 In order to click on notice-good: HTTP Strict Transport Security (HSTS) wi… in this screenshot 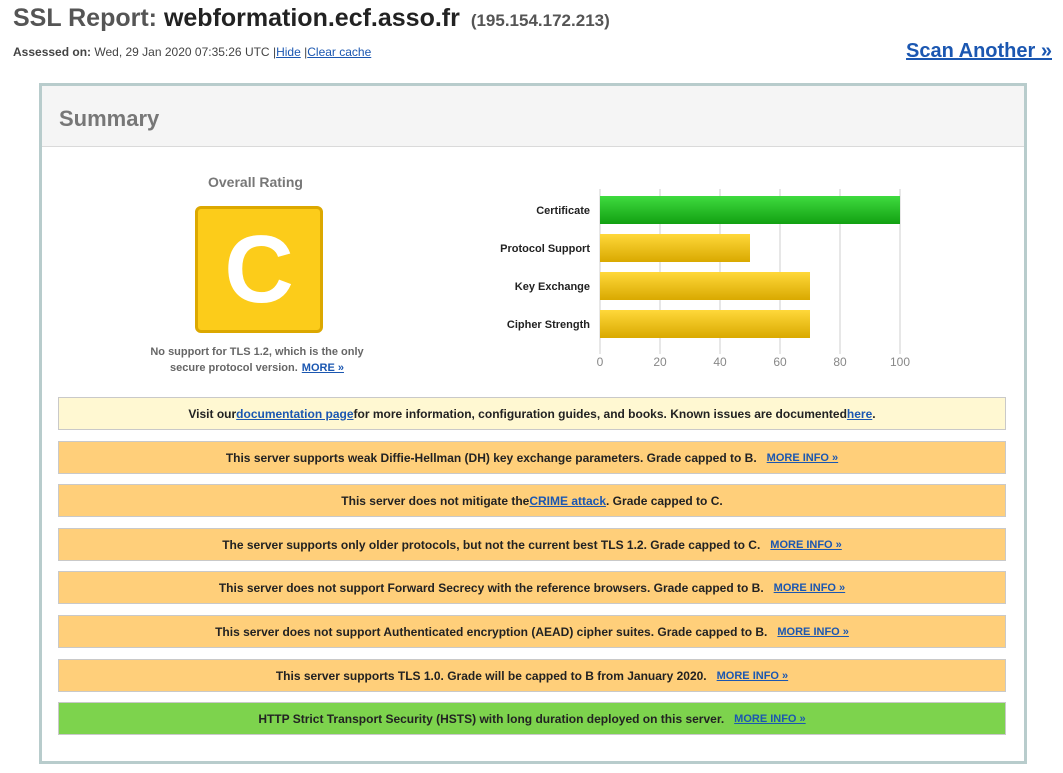, I will do `click(532, 718)`.